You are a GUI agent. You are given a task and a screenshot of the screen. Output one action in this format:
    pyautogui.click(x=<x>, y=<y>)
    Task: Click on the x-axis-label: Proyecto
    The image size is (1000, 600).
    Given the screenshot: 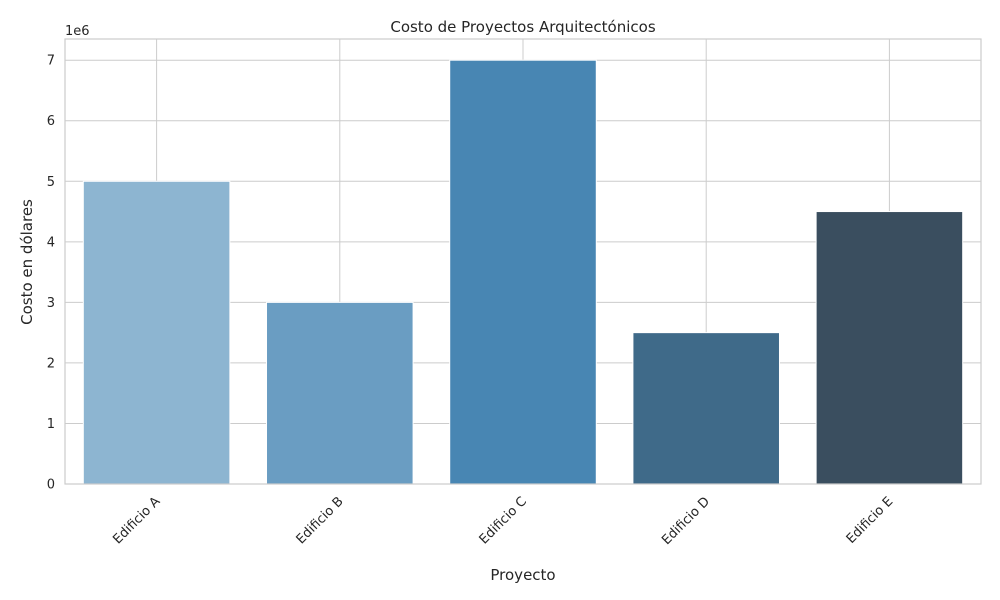 What is the action you would take?
    pyautogui.click(x=522, y=575)
    